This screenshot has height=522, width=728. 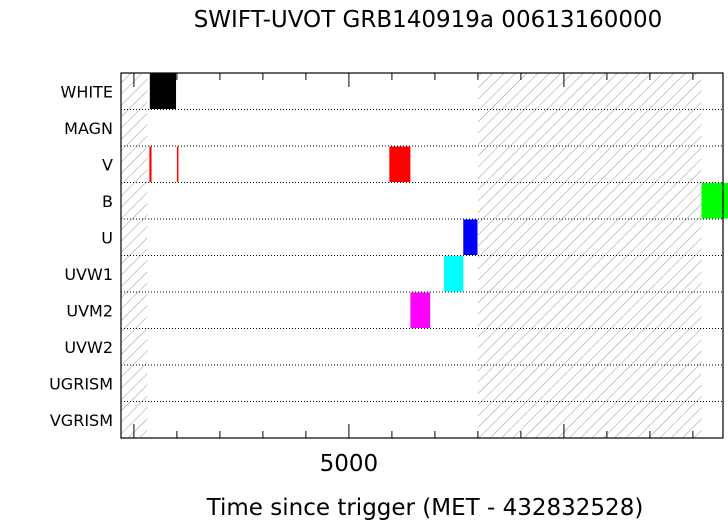 I want to click on row-label-uvw1: UVW1, so click(x=88, y=274).